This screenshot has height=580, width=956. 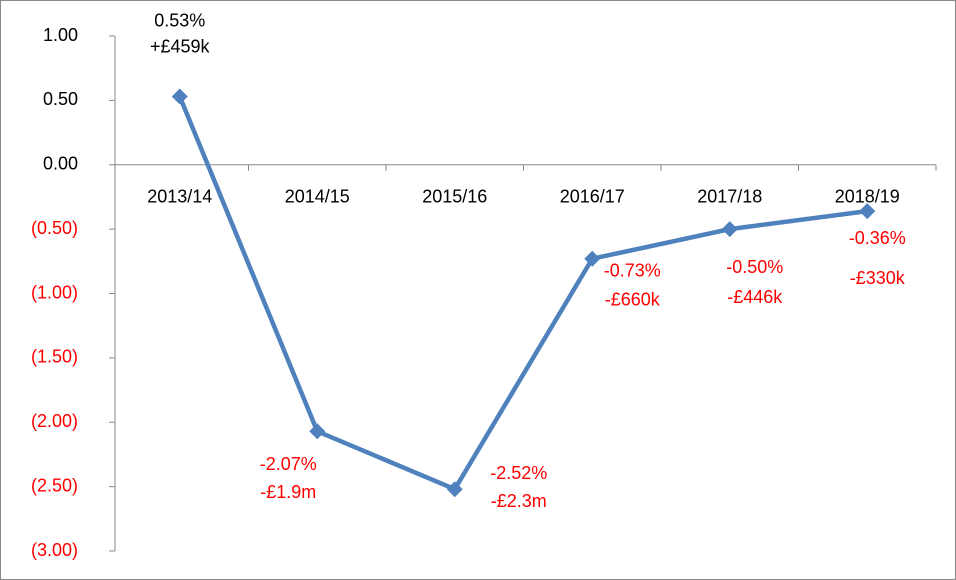 I want to click on amount-label: -£446k, so click(x=755, y=297).